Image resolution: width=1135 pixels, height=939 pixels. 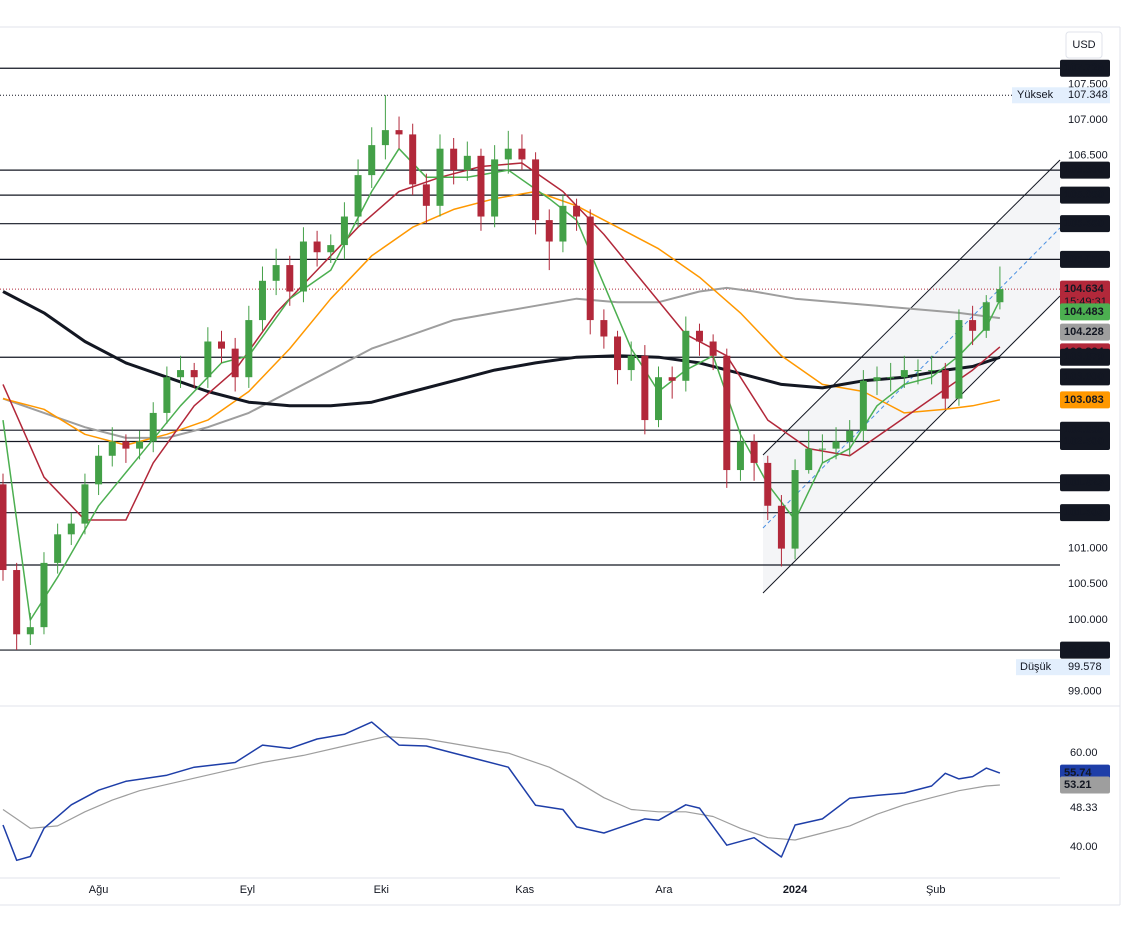 What do you see at coordinates (1088, 549) in the screenshot?
I see `y-tick-label: 101.000` at bounding box center [1088, 549].